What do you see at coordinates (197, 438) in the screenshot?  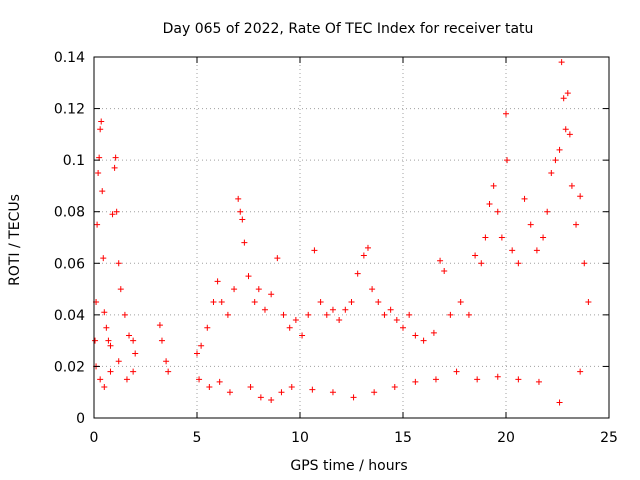 I see `x-tick-label: 5` at bounding box center [197, 438].